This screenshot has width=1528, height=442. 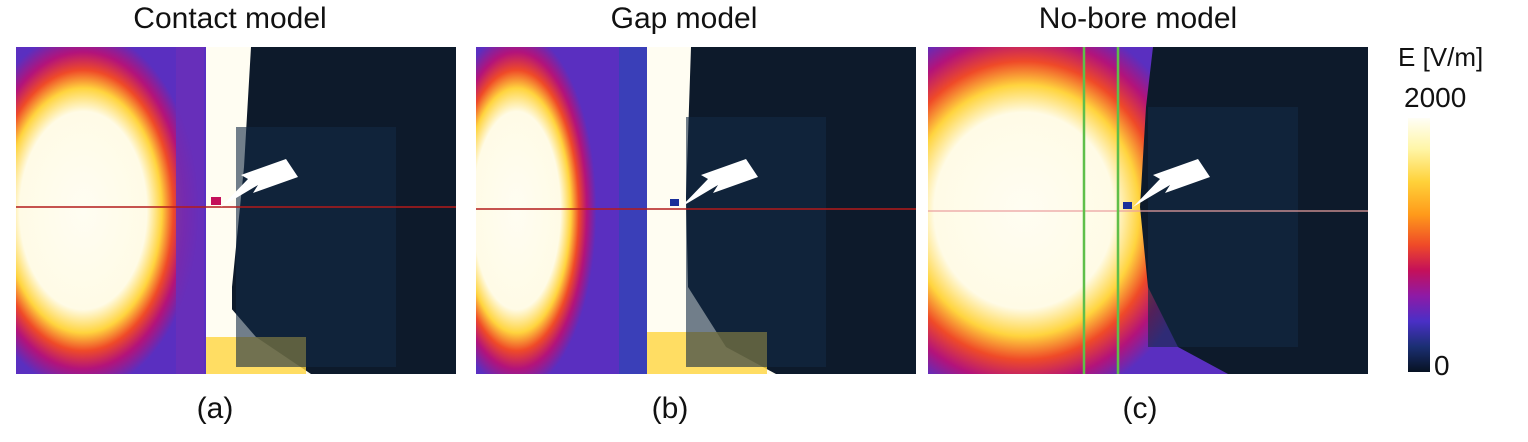 What do you see at coordinates (1138, 18) in the screenshot?
I see `panel-title-c: No-bore model` at bounding box center [1138, 18].